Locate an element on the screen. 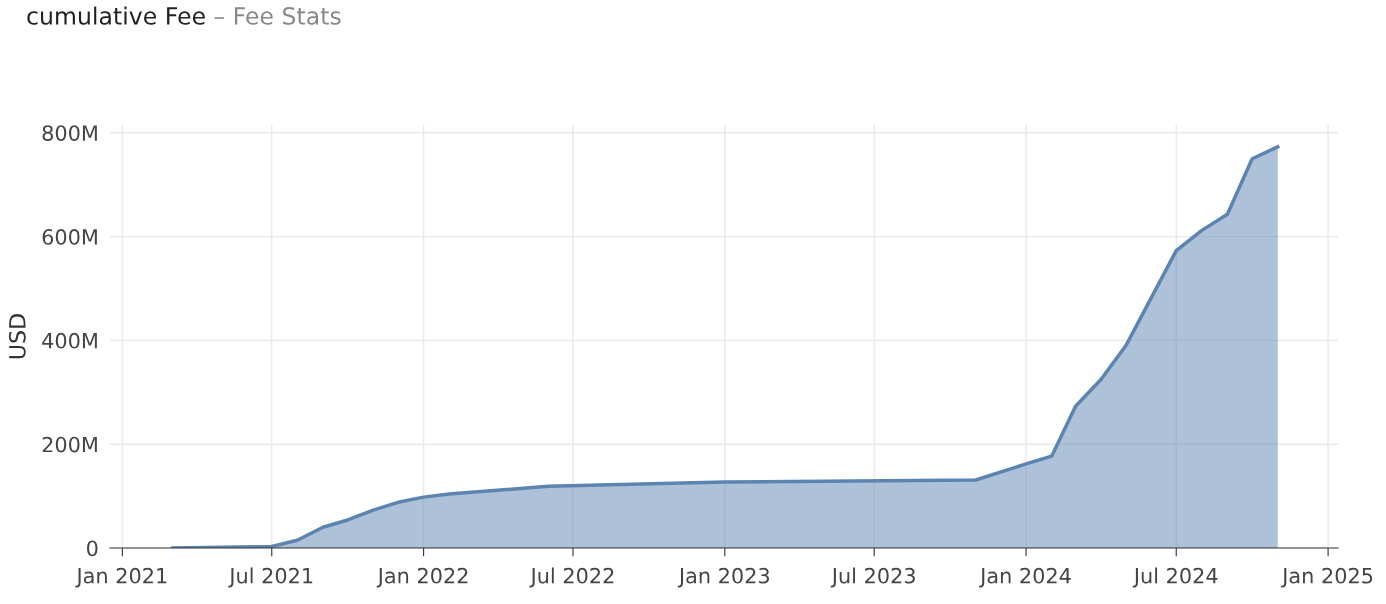 This screenshot has width=1386, height=604. x-tick-label: Jan 2022 is located at coordinates (422, 577).